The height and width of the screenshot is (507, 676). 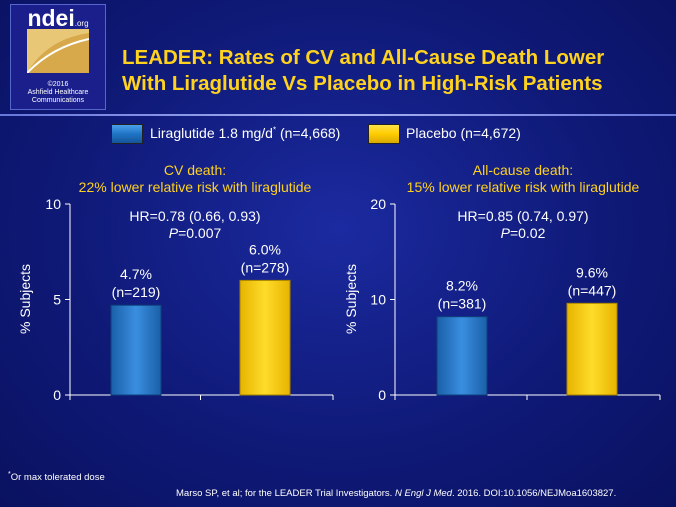 I want to click on title-divider, so click(x=338, y=115).